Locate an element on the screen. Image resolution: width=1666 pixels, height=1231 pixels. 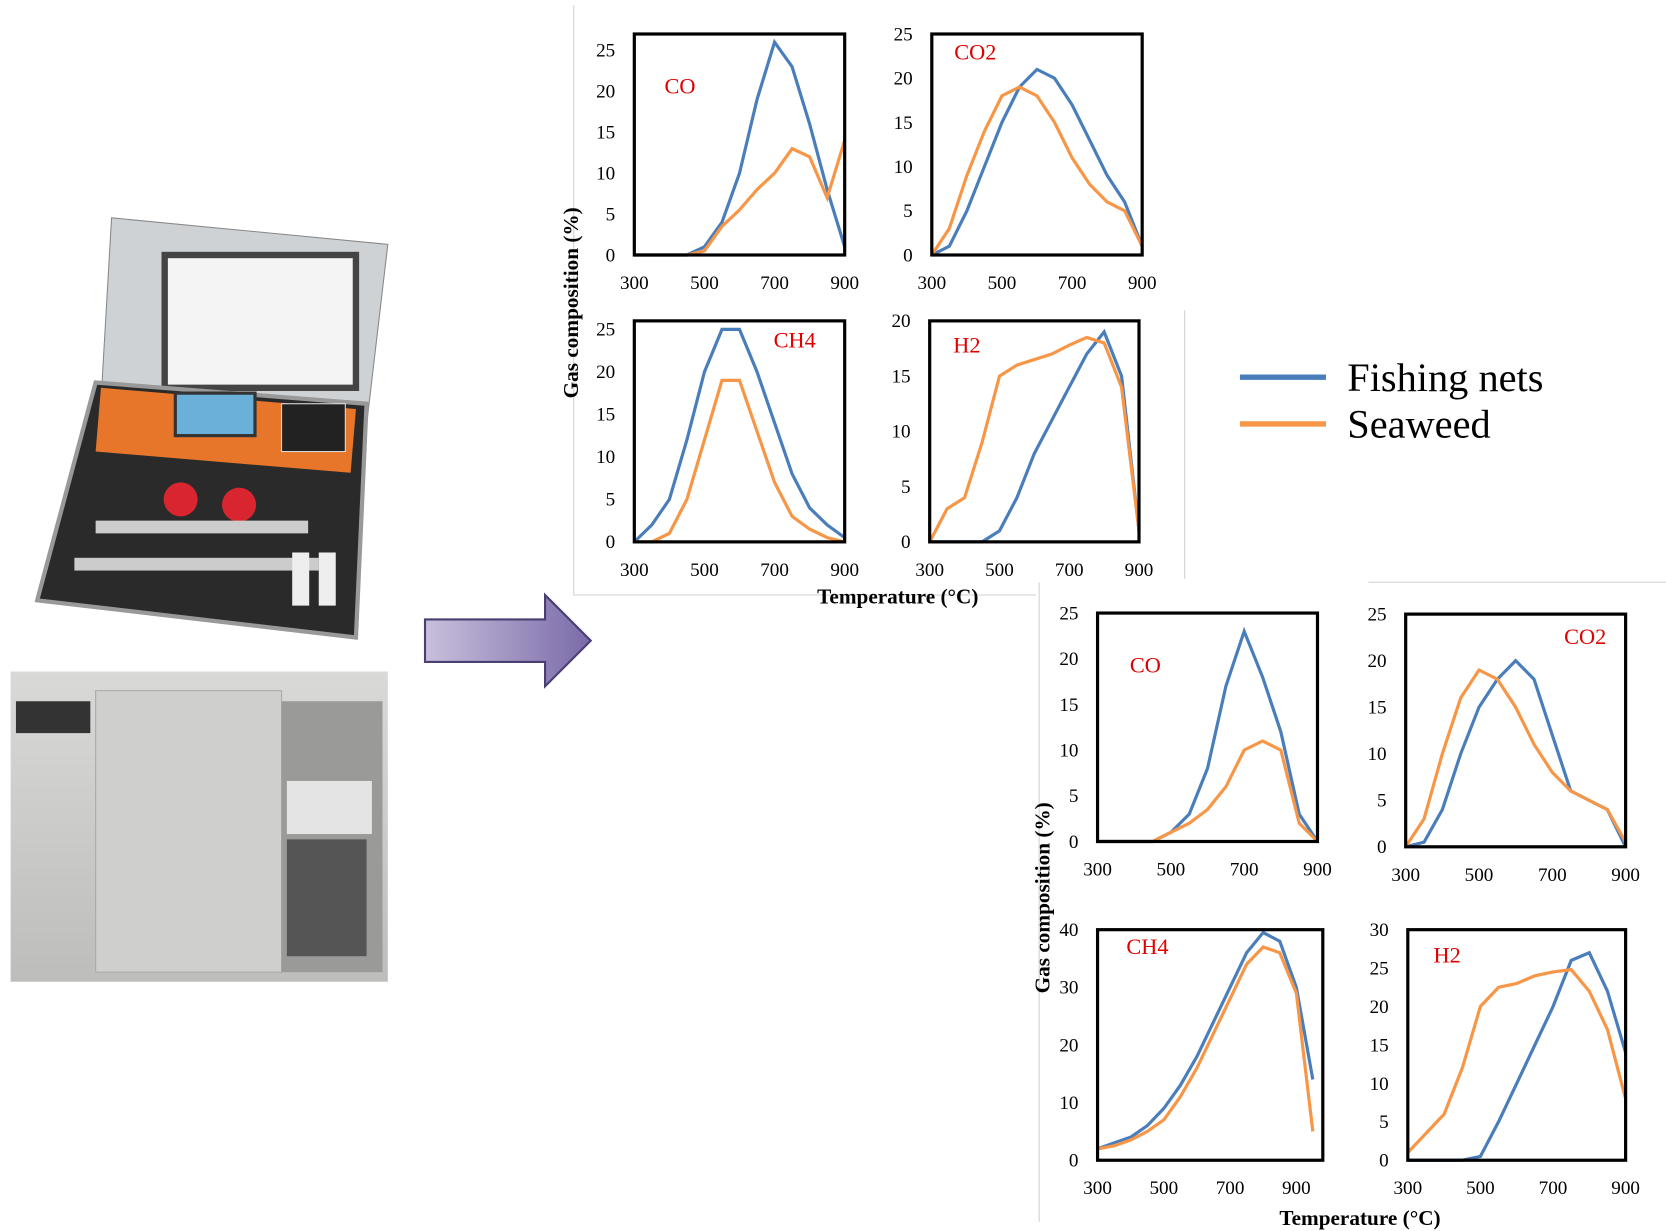
gas-label: H2 is located at coordinates (966, 345).